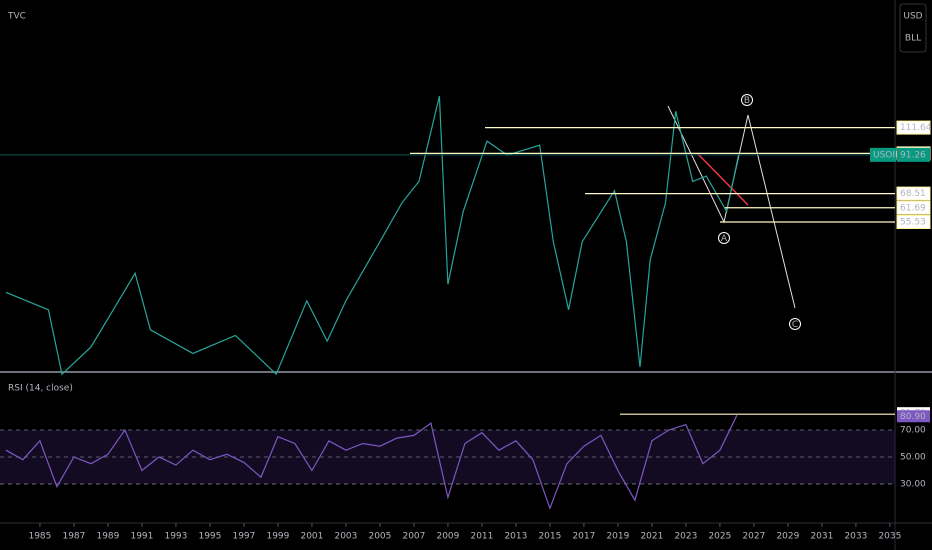 This screenshot has width=932, height=550. What do you see at coordinates (277, 537) in the screenshot?
I see `x-tick-label: 1999` at bounding box center [277, 537].